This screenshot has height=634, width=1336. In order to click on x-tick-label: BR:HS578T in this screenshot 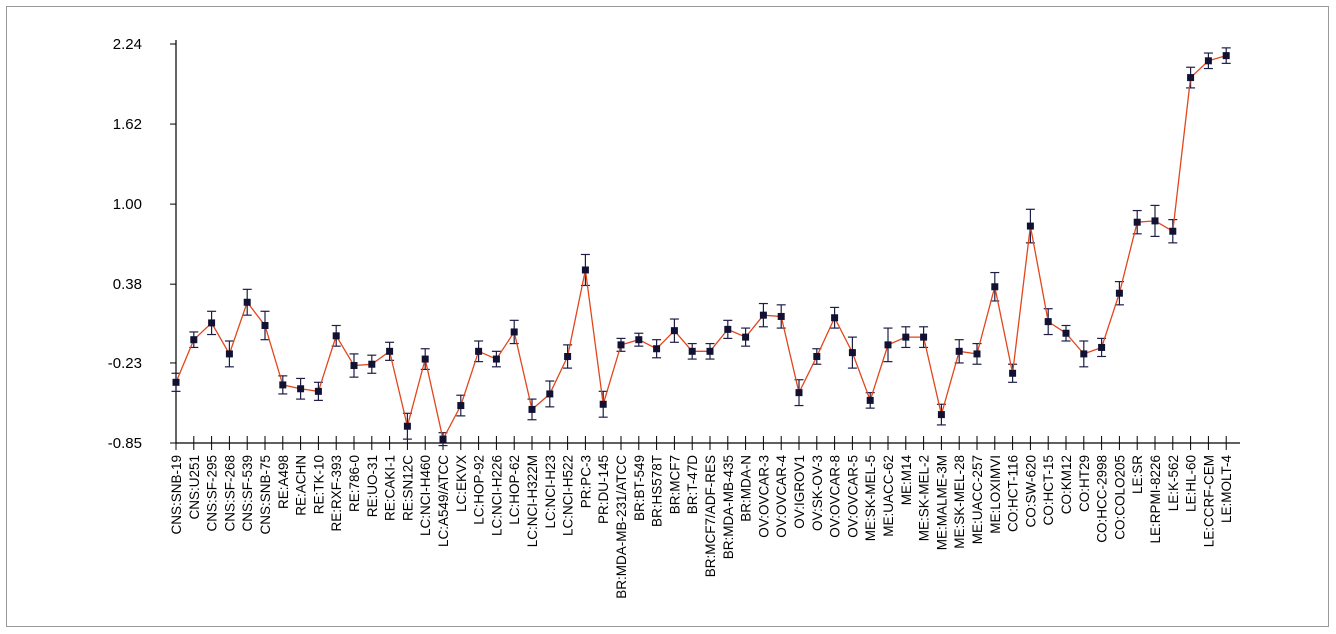, I will do `click(657, 491)`.